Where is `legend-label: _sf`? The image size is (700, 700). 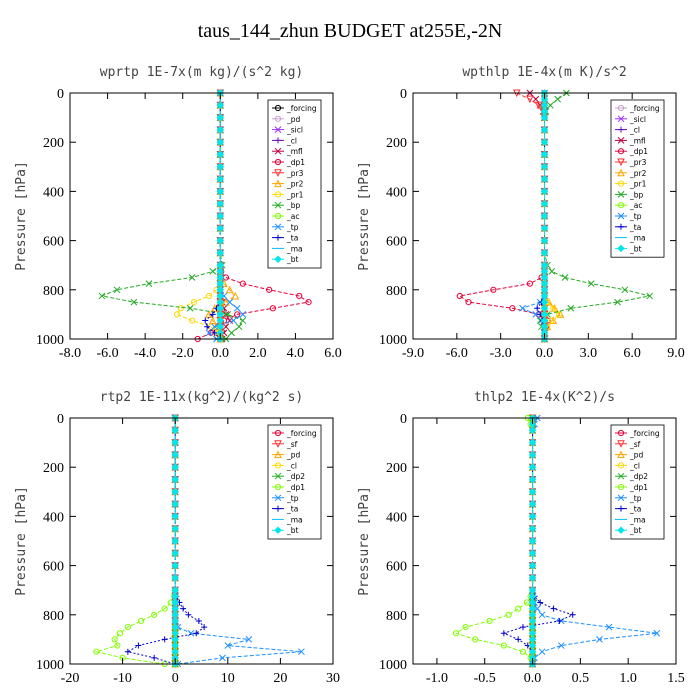
legend-label: _sf is located at coordinates (635, 444).